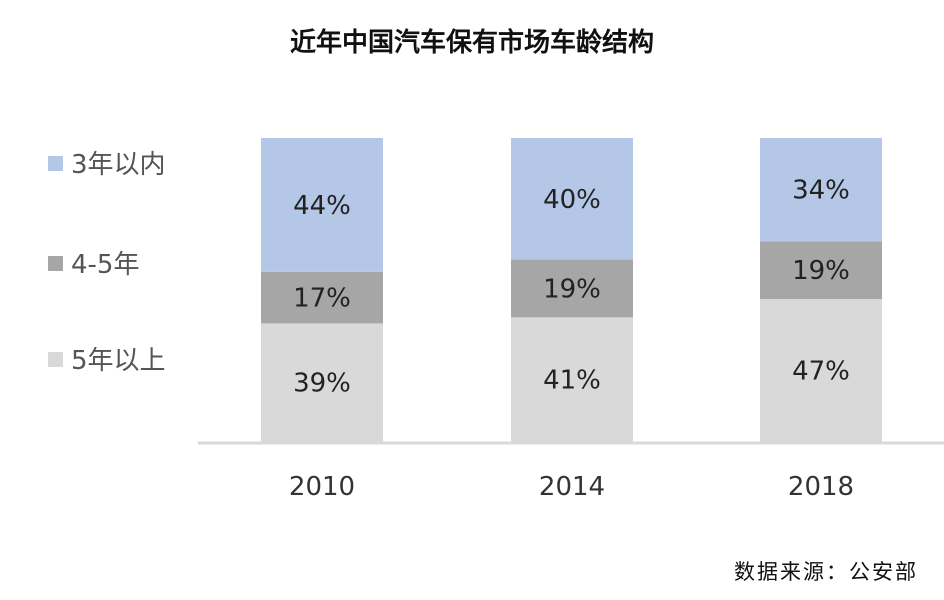 The width and height of the screenshot is (944, 600). What do you see at coordinates (118, 361) in the screenshot?
I see `legend-label: 5年以上` at bounding box center [118, 361].